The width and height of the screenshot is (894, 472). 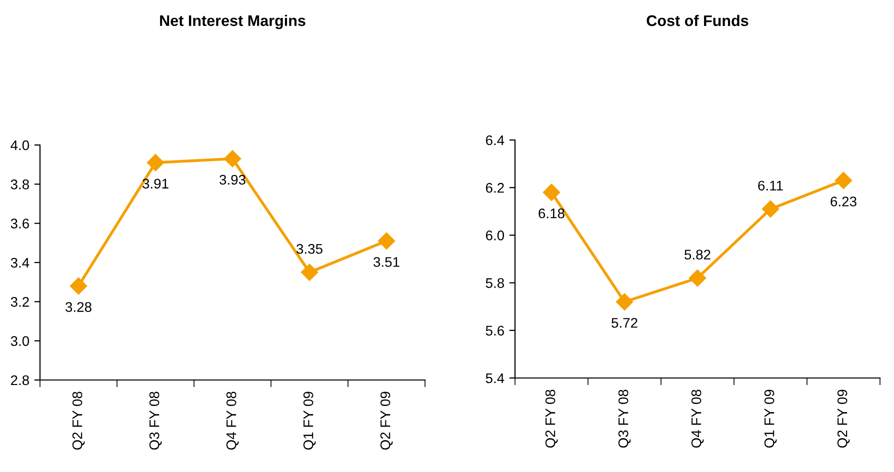 What do you see at coordinates (79, 307) in the screenshot?
I see `data-label: 3.28` at bounding box center [79, 307].